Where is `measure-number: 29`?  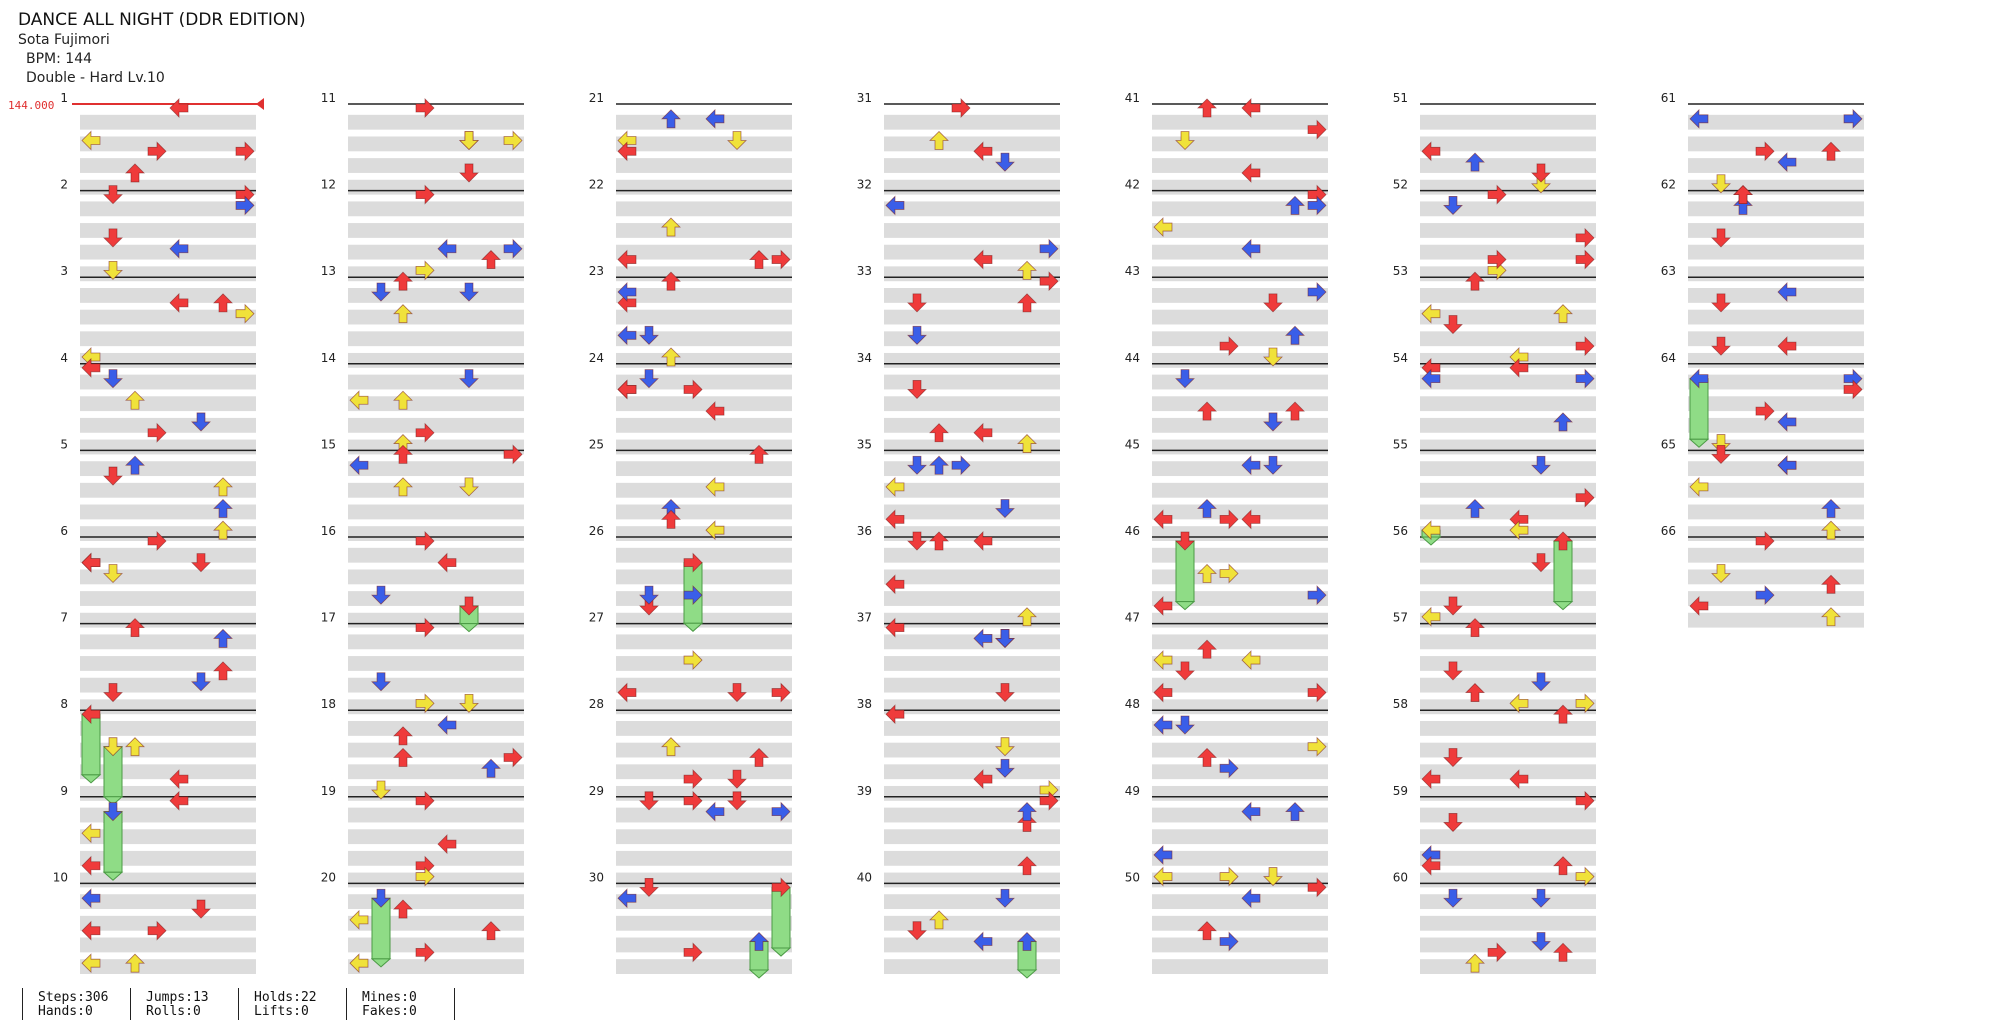 measure-number: 29 is located at coordinates (596, 791).